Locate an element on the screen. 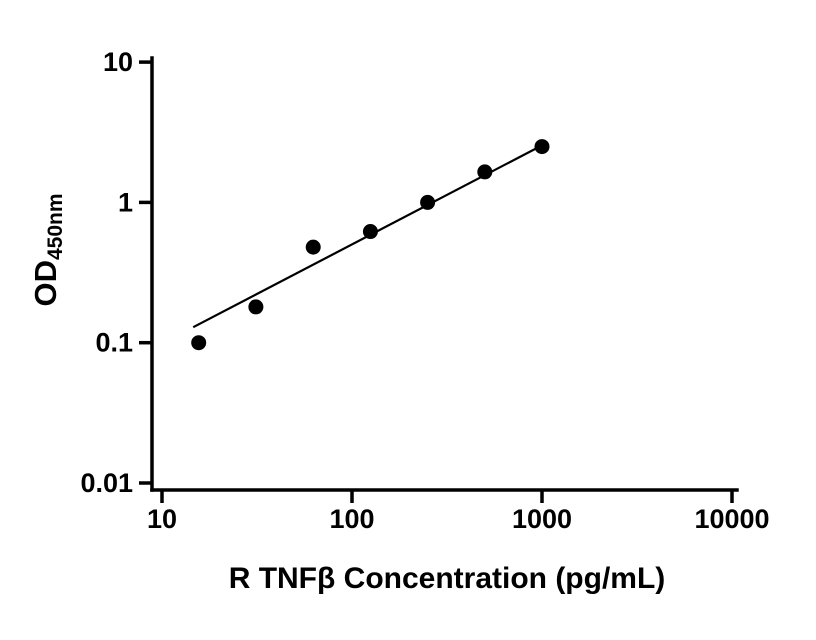  y-tick-label: 0.1 is located at coordinates (114, 343).